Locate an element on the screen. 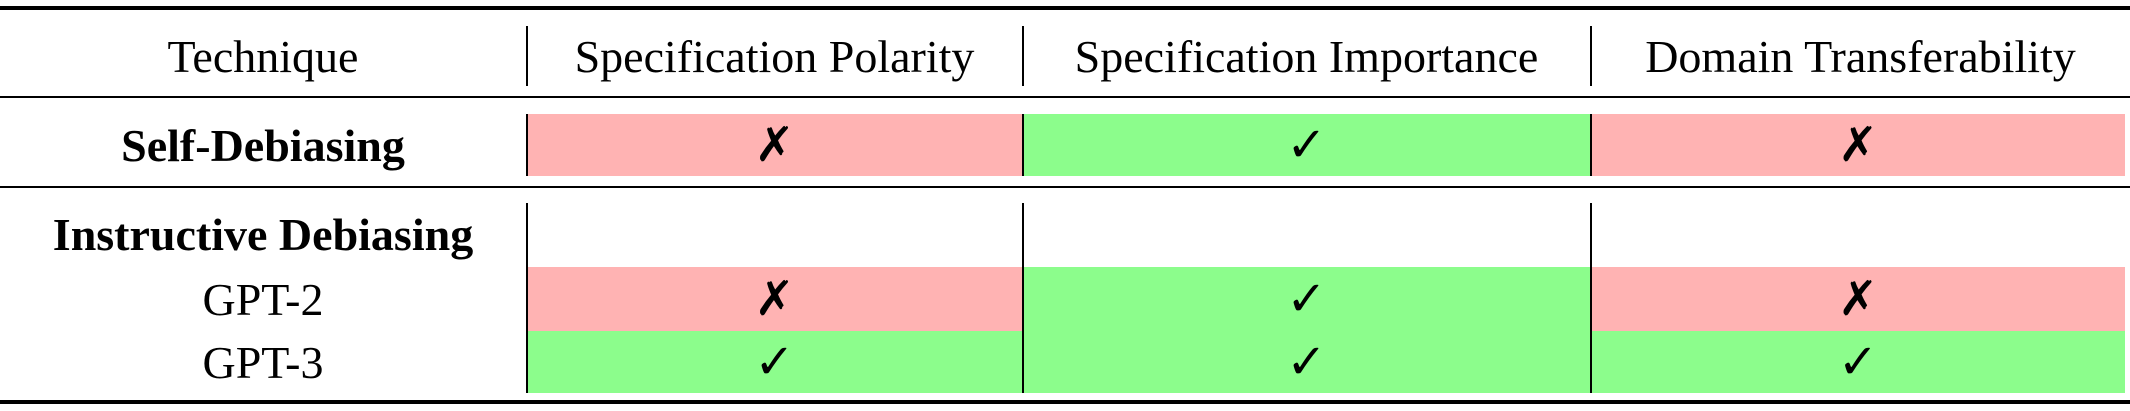 The height and width of the screenshot is (411, 2130). bottom-rule is located at coordinates (1065, 402).